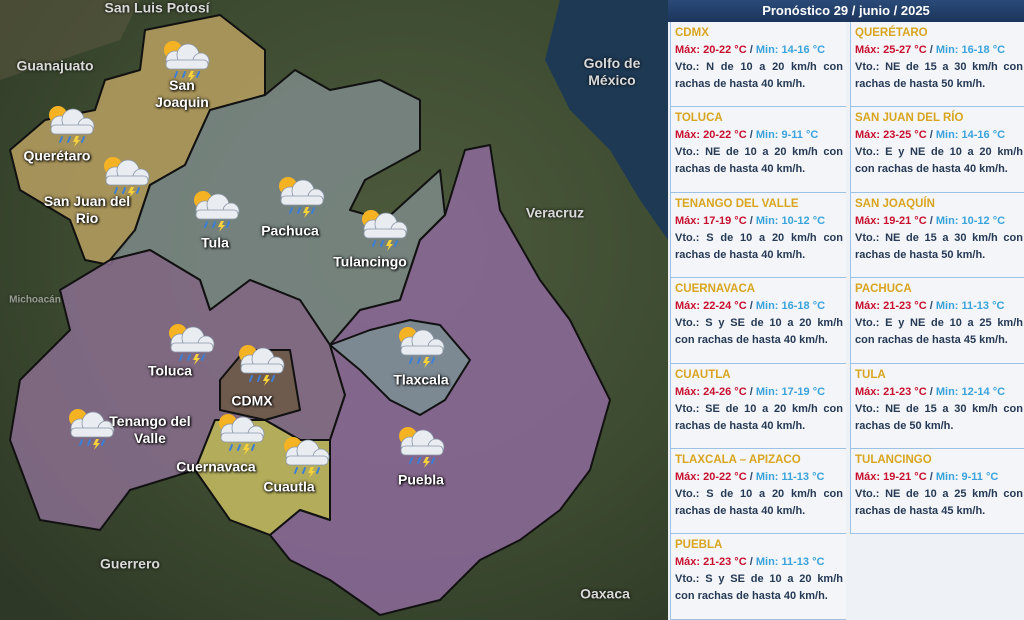 The height and width of the screenshot is (620, 1024). What do you see at coordinates (939, 135) in the screenshot?
I see `temperature: Máx: 23-25 °C / Min: 14-16 °C` at bounding box center [939, 135].